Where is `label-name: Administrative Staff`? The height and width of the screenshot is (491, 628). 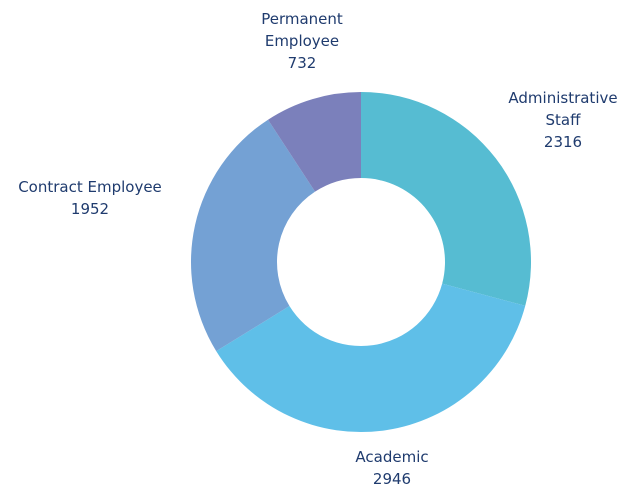
label-name: Administrative Staff is located at coordinates (563, 109).